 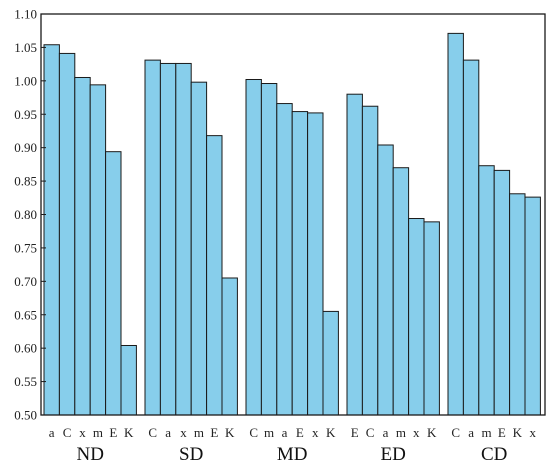 What do you see at coordinates (25, 247) in the screenshot?
I see `y-tick-label: 0.75` at bounding box center [25, 247].